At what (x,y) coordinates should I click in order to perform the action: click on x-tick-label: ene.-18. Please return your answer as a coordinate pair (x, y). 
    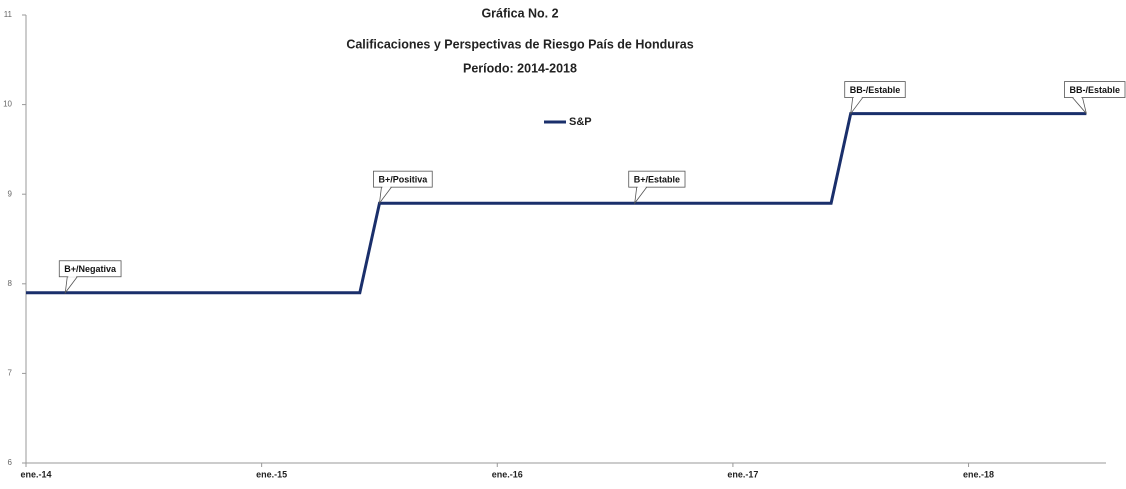
    Looking at the image, I should click on (978, 474).